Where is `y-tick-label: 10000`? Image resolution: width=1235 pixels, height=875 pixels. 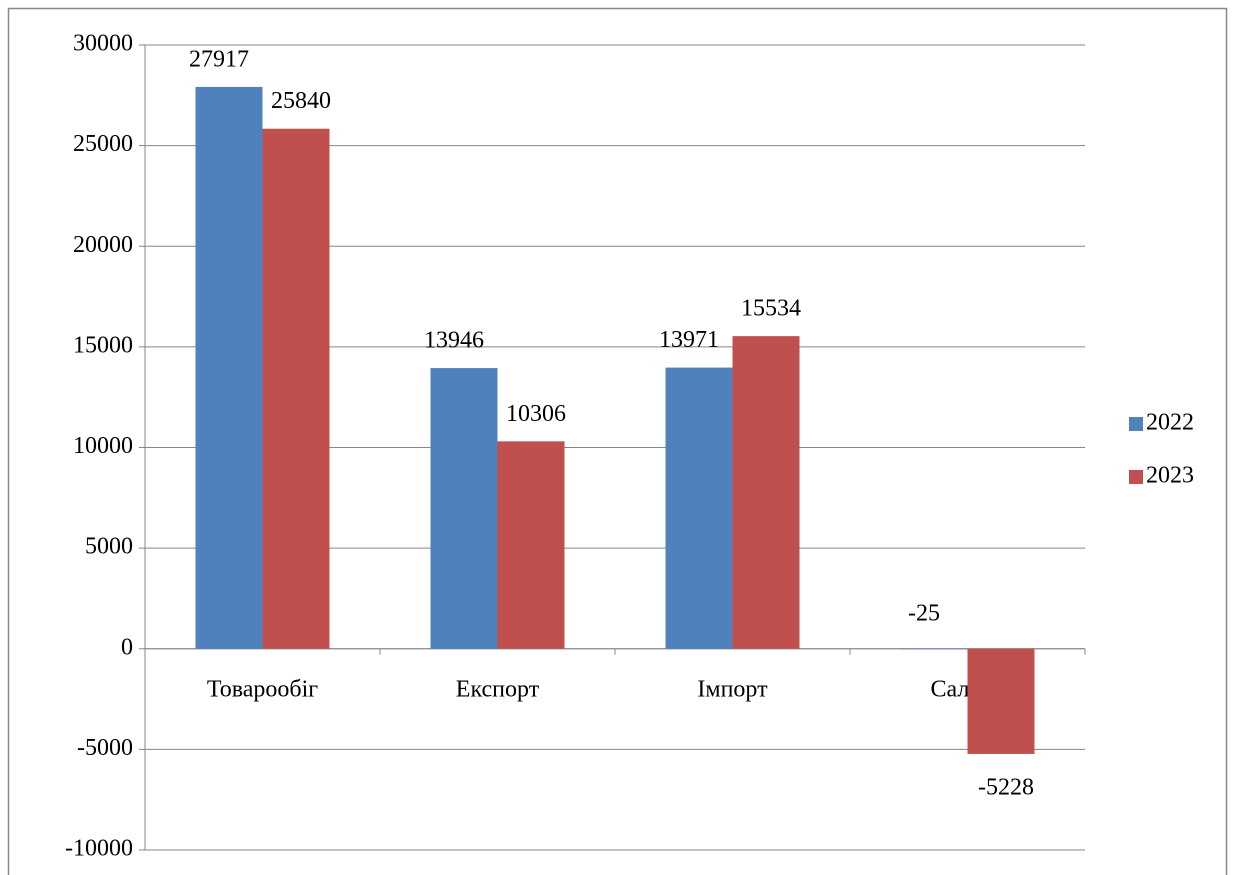
y-tick-label: 10000 is located at coordinates (103, 446).